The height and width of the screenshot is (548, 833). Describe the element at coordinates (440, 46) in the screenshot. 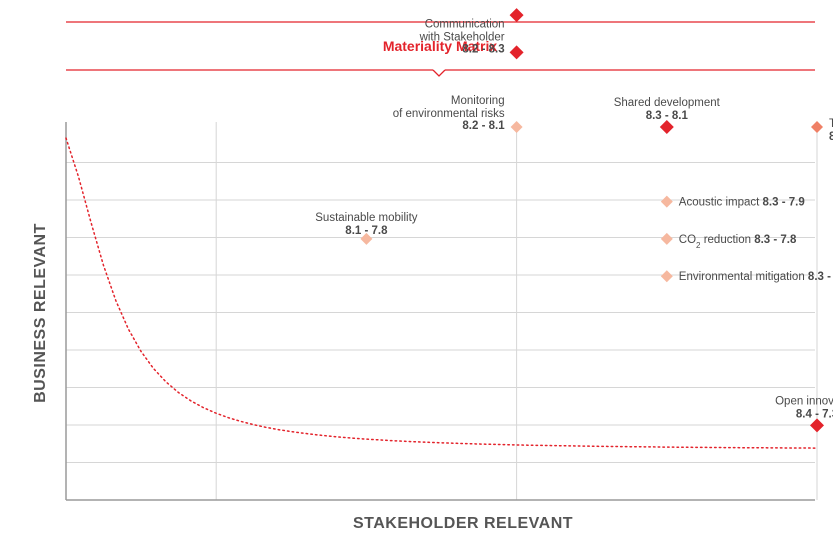

I see `chart-title: Materiality Matrix` at that location.